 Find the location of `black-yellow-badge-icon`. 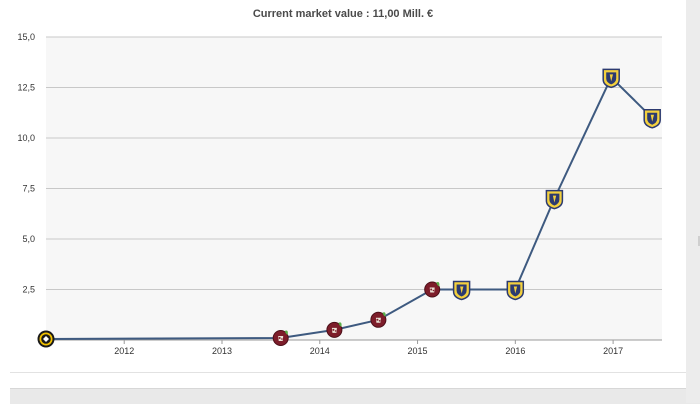

black-yellow-badge-icon is located at coordinates (46, 339).